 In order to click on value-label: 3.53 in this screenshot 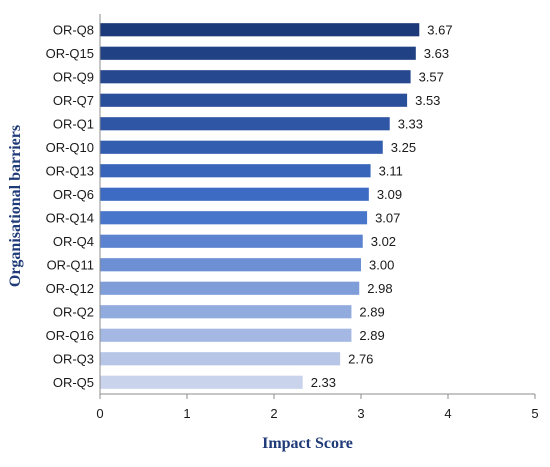, I will do `click(427, 100)`.